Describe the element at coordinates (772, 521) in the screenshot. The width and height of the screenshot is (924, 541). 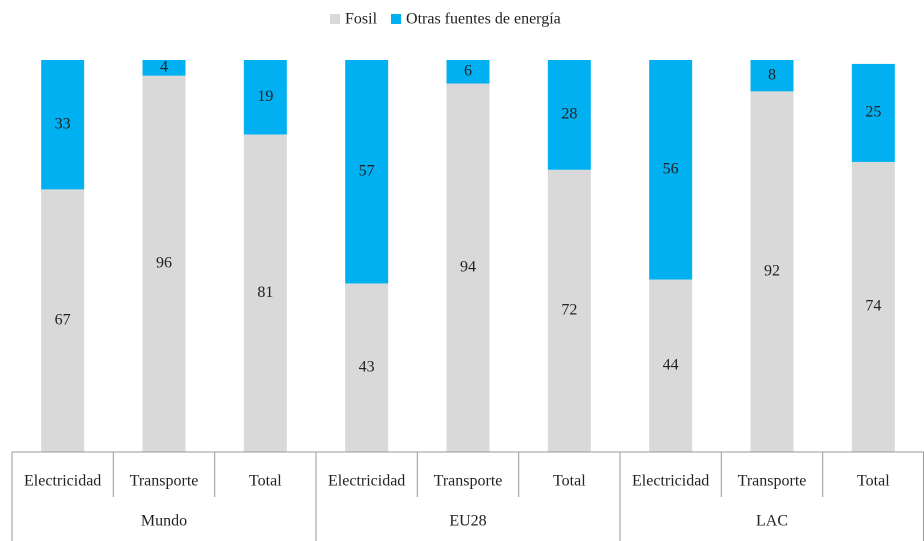
I see `group-label: LAC` at that location.